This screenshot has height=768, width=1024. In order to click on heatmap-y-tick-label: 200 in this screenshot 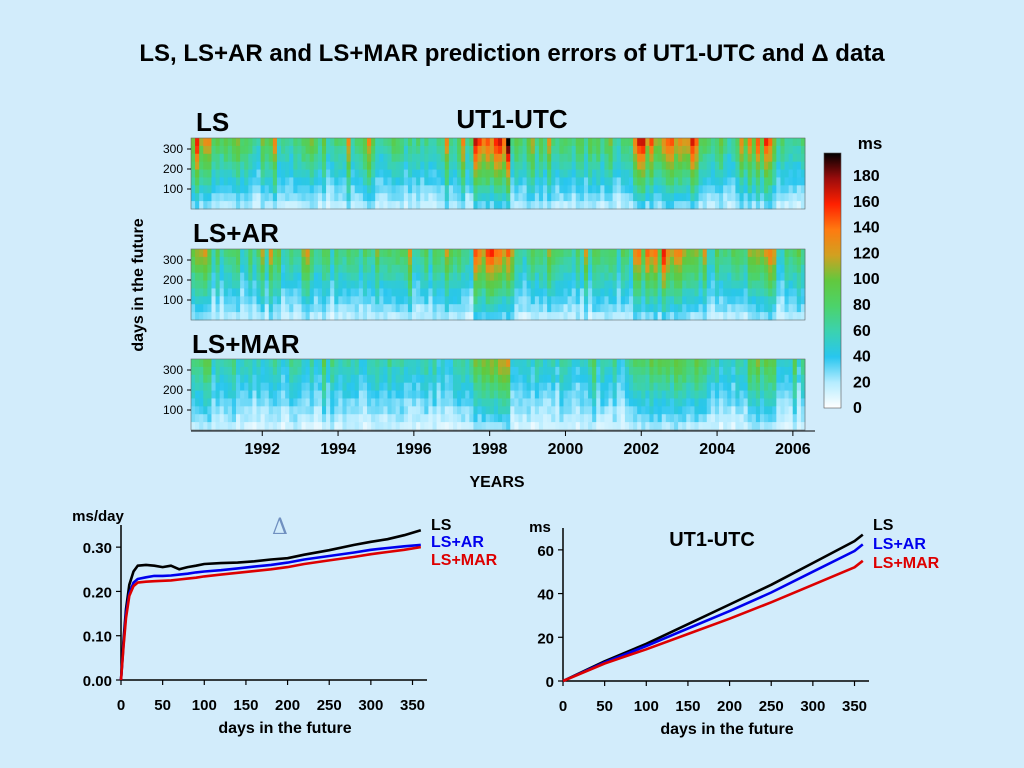, I will do `click(173, 169)`.